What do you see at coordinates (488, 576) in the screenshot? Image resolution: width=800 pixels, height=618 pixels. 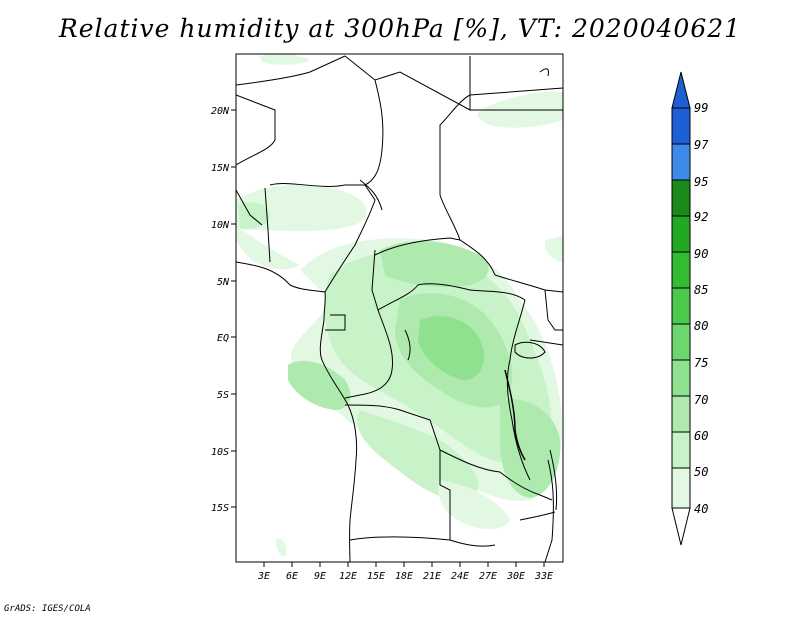 I see `lon-label-27e: 27E` at bounding box center [488, 576].